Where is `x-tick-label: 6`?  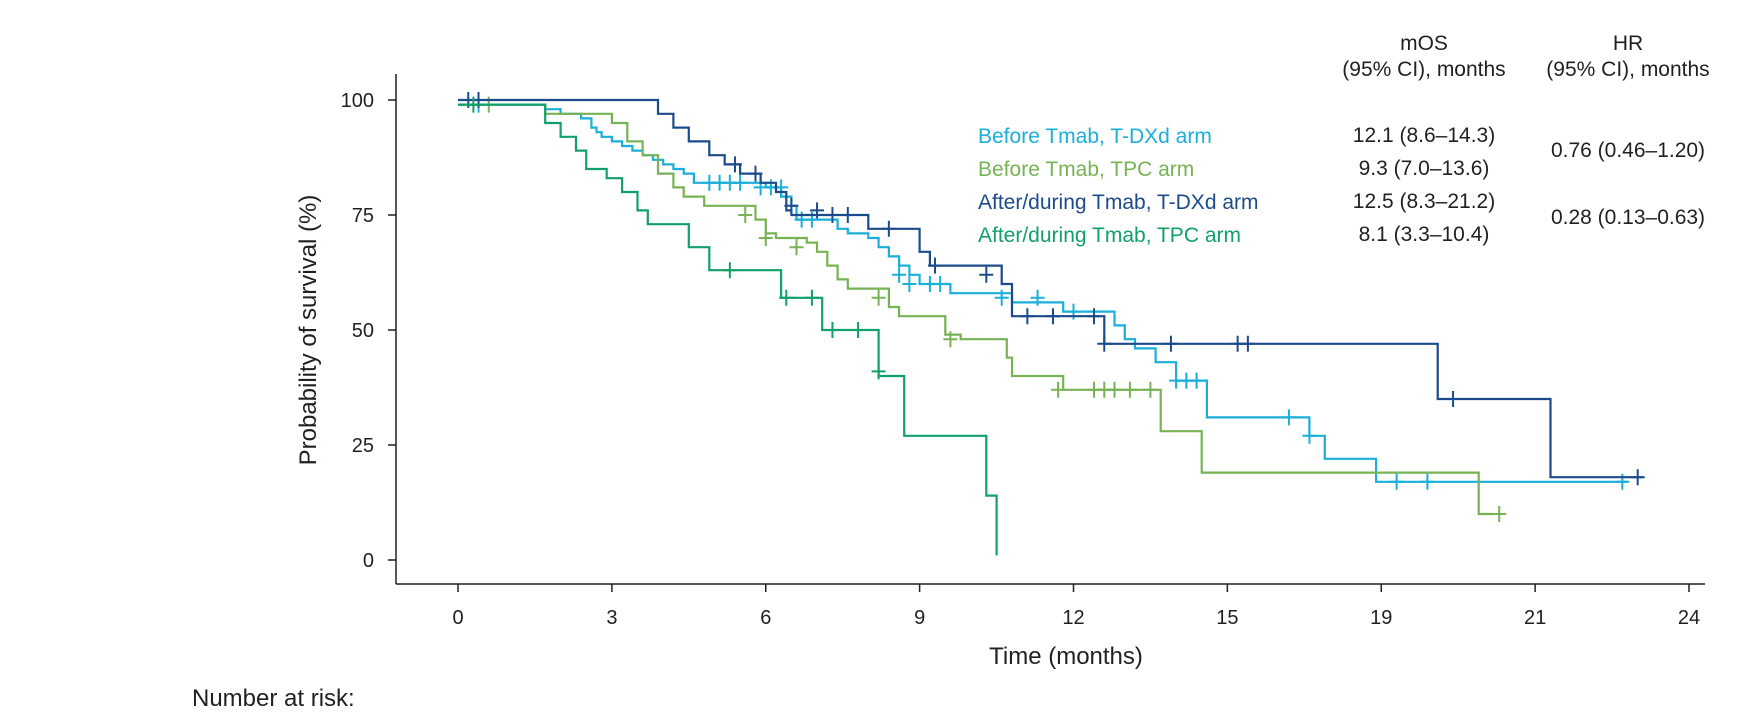 x-tick-label: 6 is located at coordinates (765, 618).